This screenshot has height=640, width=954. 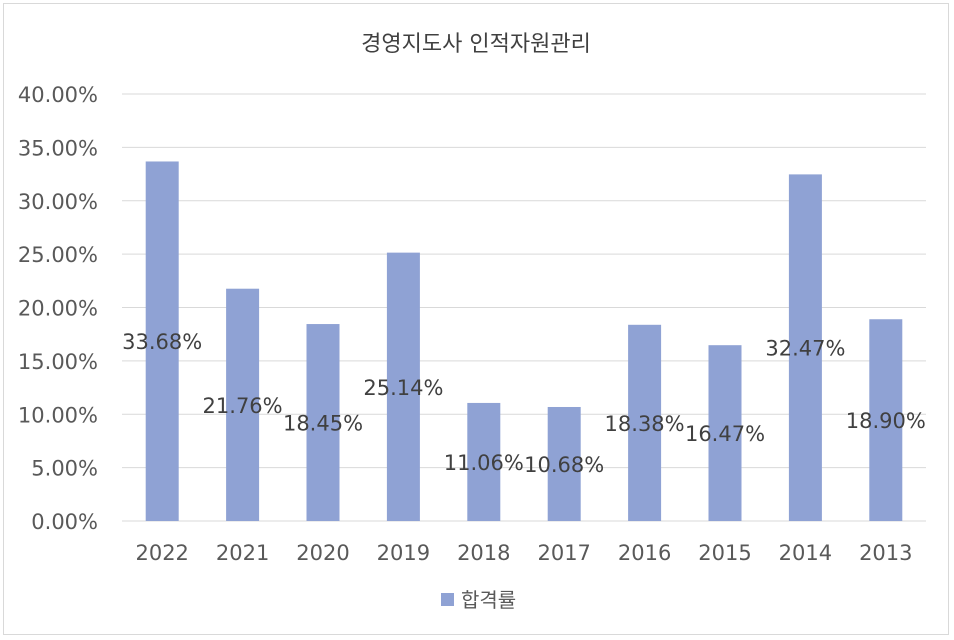 I want to click on data-label-2022: 33.68%, so click(x=162, y=342).